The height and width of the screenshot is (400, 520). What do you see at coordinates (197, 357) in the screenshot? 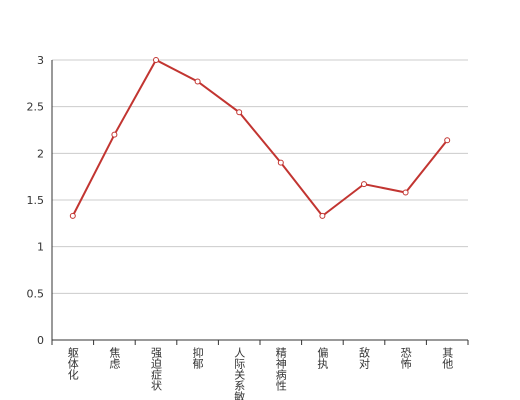
I see `x-tick-label: 抑郁` at bounding box center [197, 357].